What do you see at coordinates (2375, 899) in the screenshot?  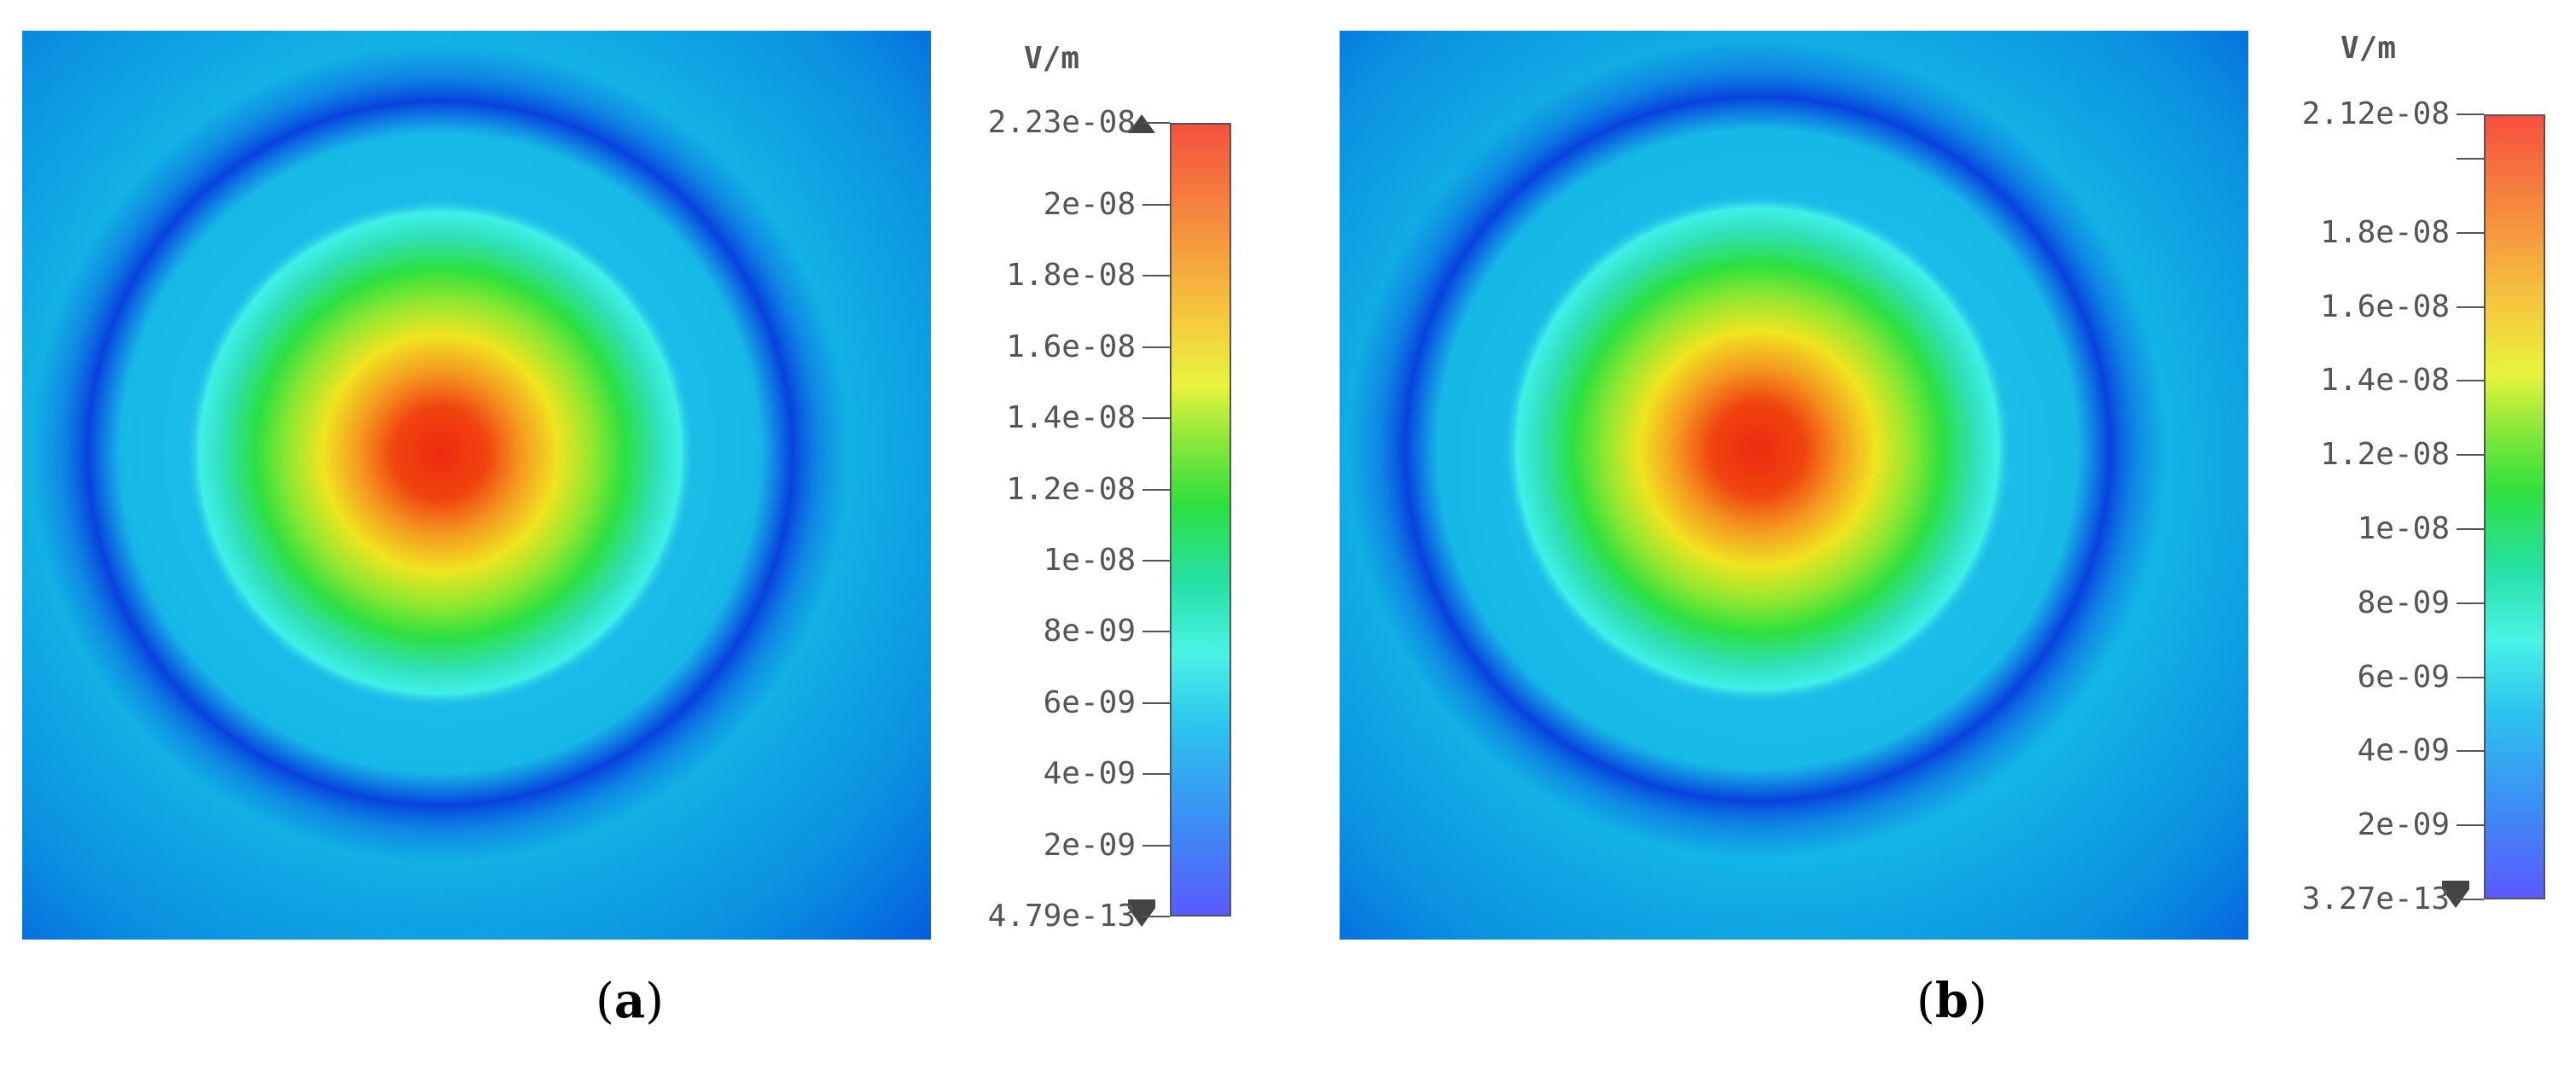 I see `colorbar-tick-label: 3.27e-13` at bounding box center [2375, 899].